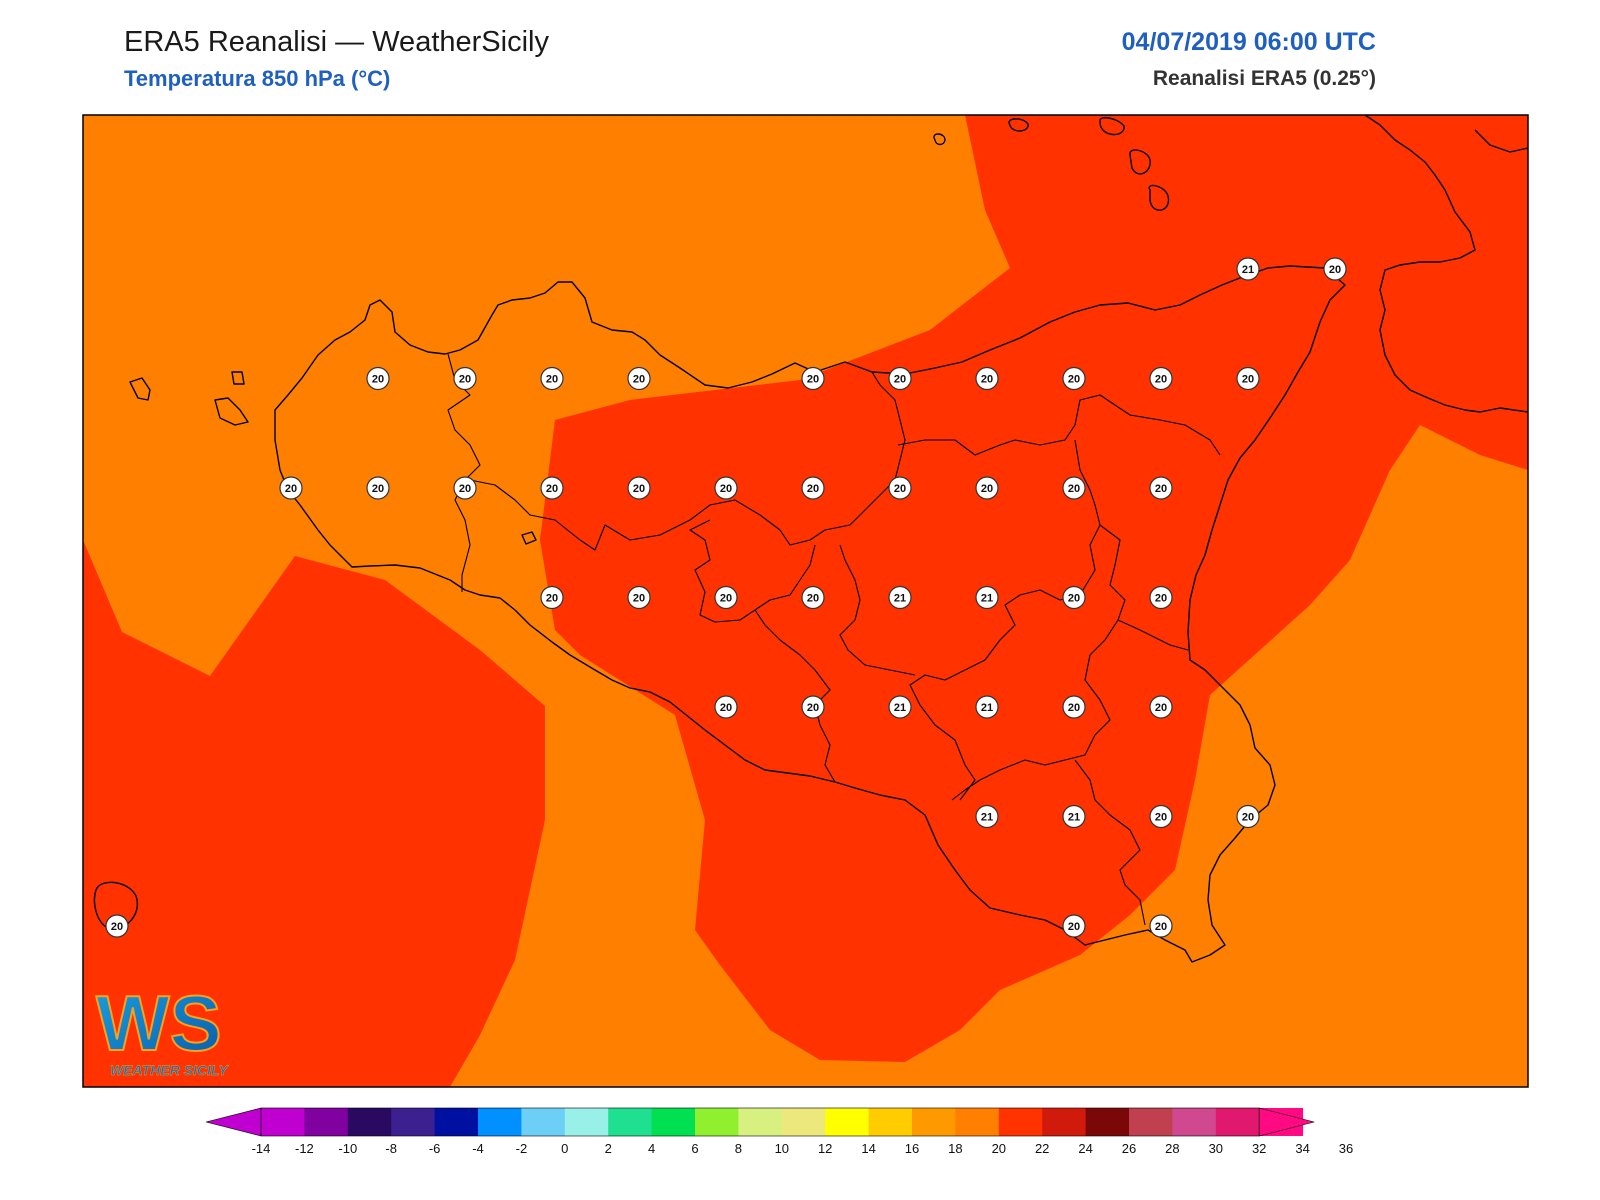 The width and height of the screenshot is (1600, 1200). I want to click on aeolian-islands, so click(1051, 163).